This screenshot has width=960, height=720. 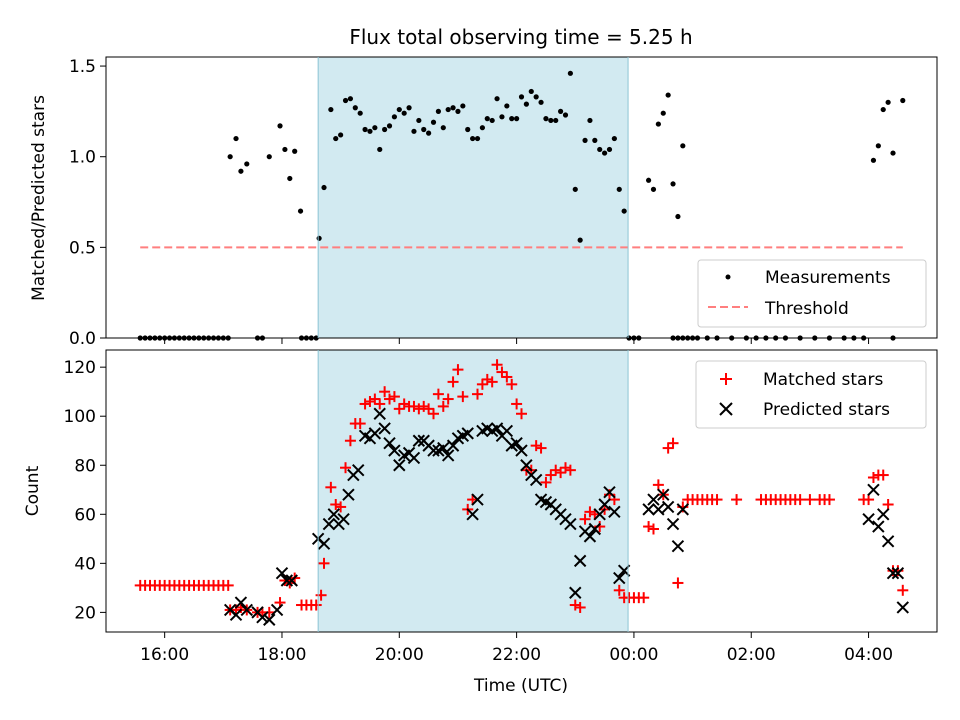 What do you see at coordinates (80, 417) in the screenshot?
I see `bottom-y-tick-label: 100` at bounding box center [80, 417].